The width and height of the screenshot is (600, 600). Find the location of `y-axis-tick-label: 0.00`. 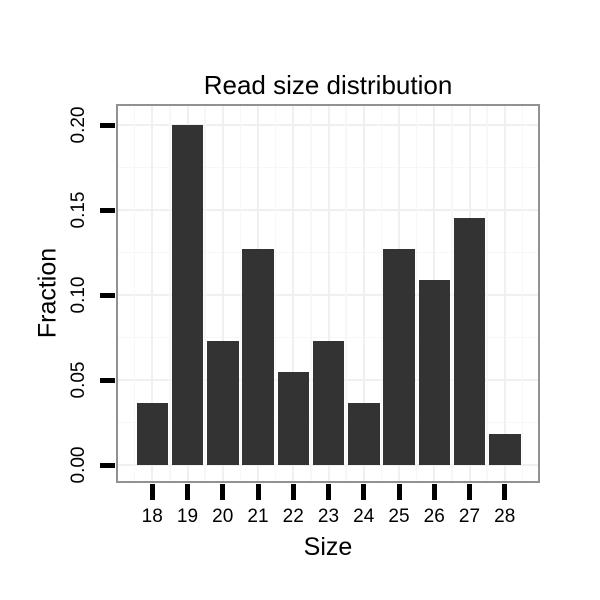

y-axis-tick-label: 0.00 is located at coordinates (78, 465).